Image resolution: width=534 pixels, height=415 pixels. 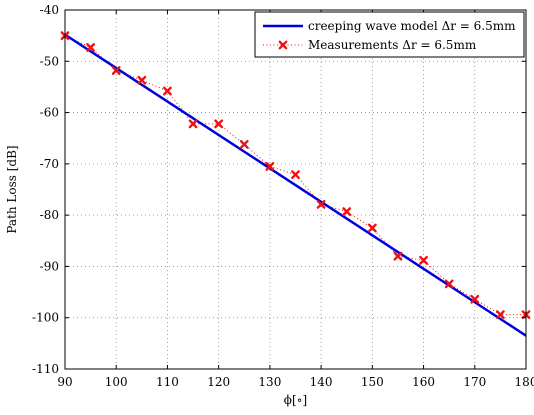 I want to click on legend-entry-model: creeping wave model Δr = 6.5mm, so click(x=412, y=26).